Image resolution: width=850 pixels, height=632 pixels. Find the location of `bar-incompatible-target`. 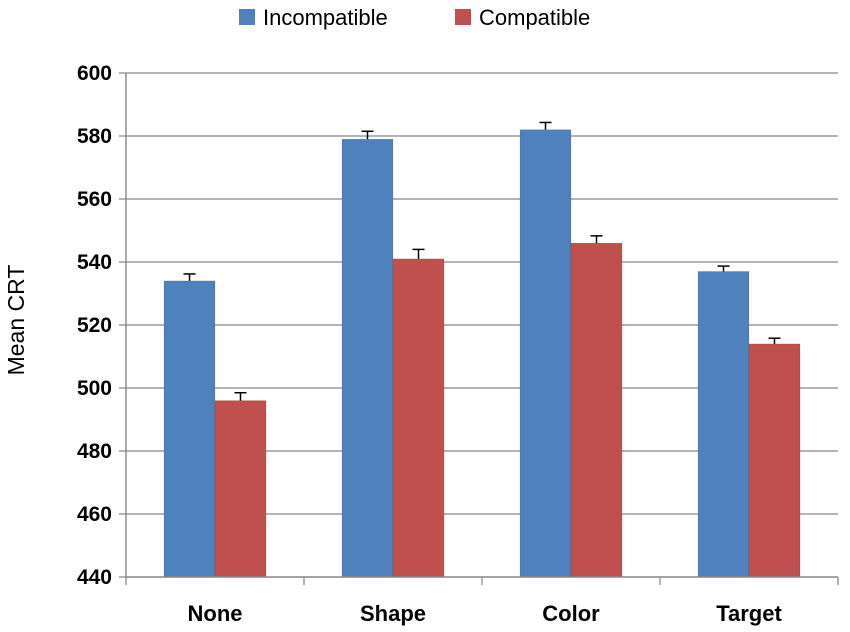

bar-incompatible-target is located at coordinates (723, 424).